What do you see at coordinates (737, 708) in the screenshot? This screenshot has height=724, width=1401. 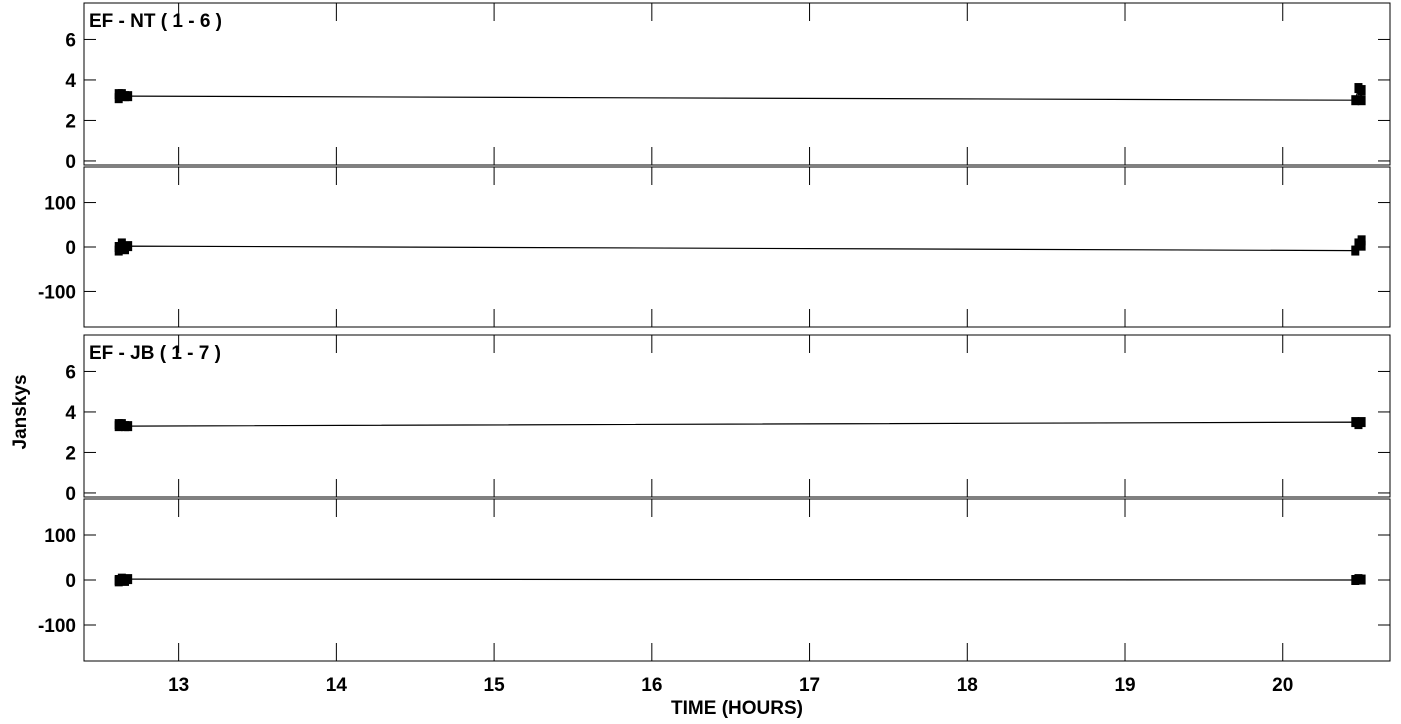 I see `x-axis-label: TIME (HOURS)` at bounding box center [737, 708].